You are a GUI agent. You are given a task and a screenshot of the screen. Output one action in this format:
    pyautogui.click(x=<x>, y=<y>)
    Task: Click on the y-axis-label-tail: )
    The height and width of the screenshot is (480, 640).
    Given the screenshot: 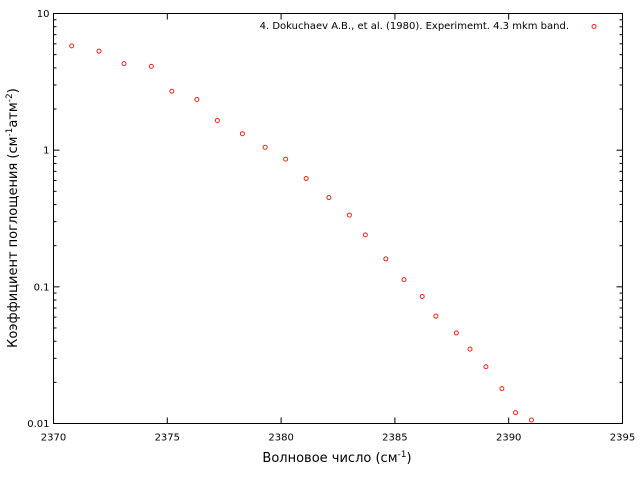 What is the action you would take?
    pyautogui.click(x=13, y=90)
    